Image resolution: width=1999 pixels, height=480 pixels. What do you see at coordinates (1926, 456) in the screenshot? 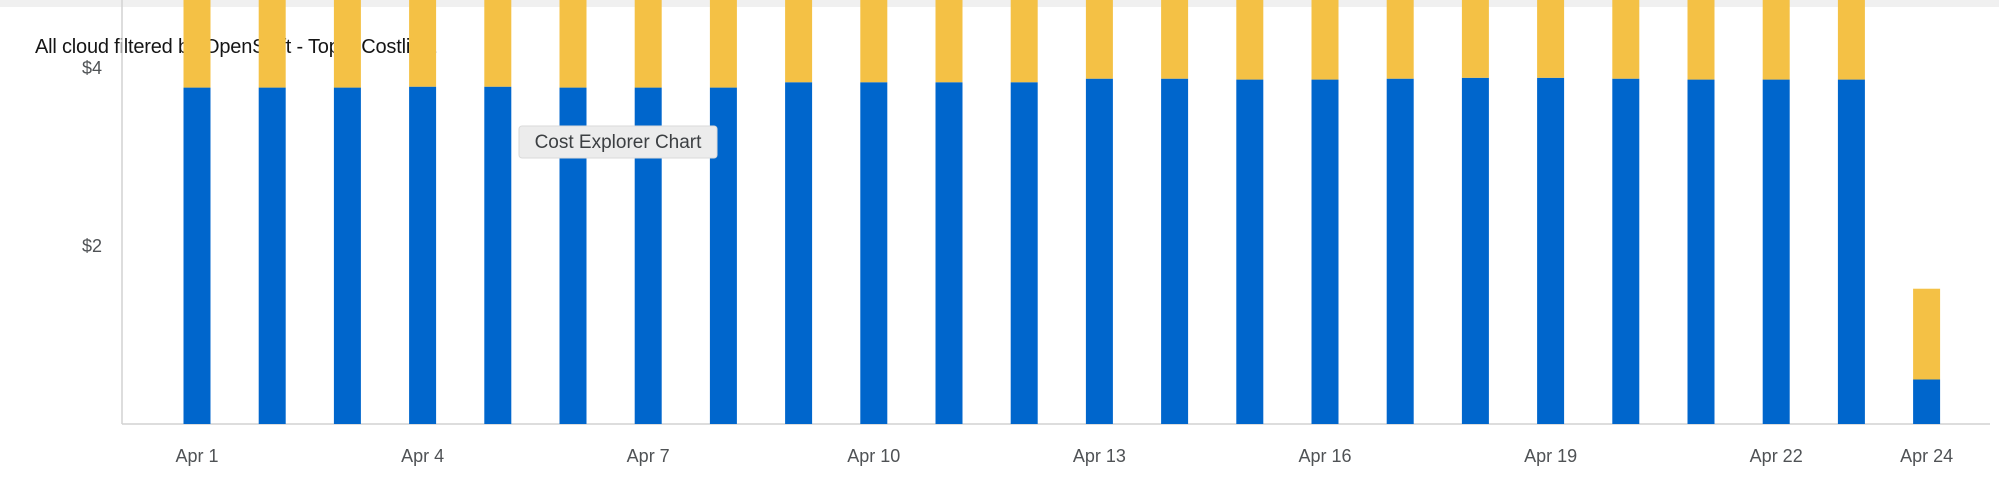
I see `x-tick-label: Apr 24` at bounding box center [1926, 456].